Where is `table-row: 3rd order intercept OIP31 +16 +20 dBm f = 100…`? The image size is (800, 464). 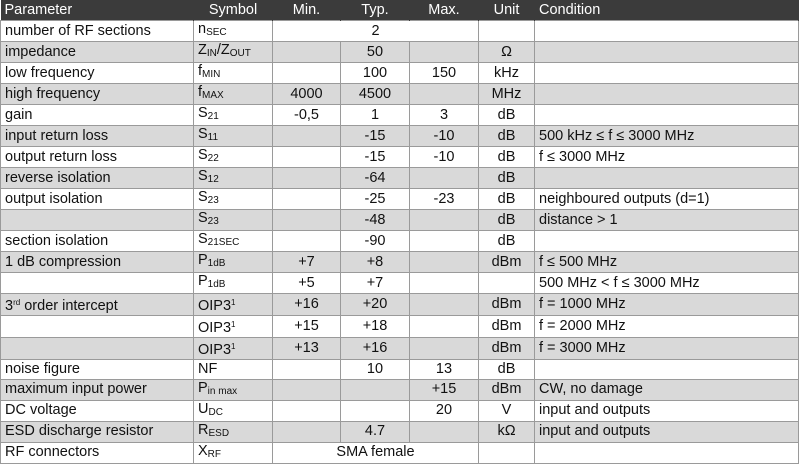 table-row: 3rd order intercept OIP31 +16 +20 dBm f = 100… is located at coordinates (399, 304).